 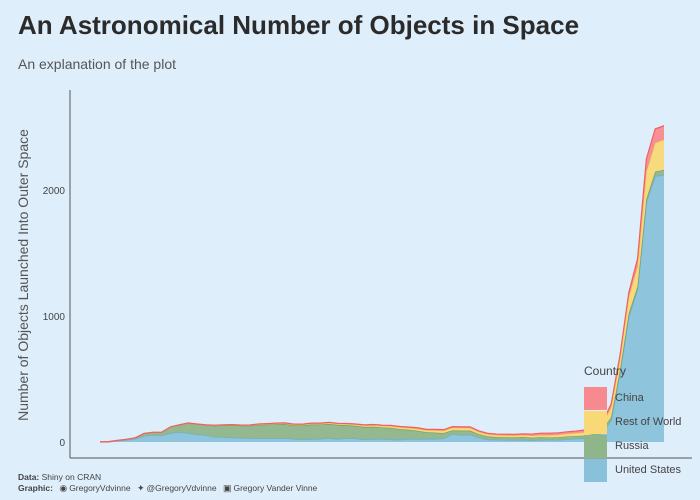 I want to click on caption-data-label: Data:, so click(x=29, y=477).